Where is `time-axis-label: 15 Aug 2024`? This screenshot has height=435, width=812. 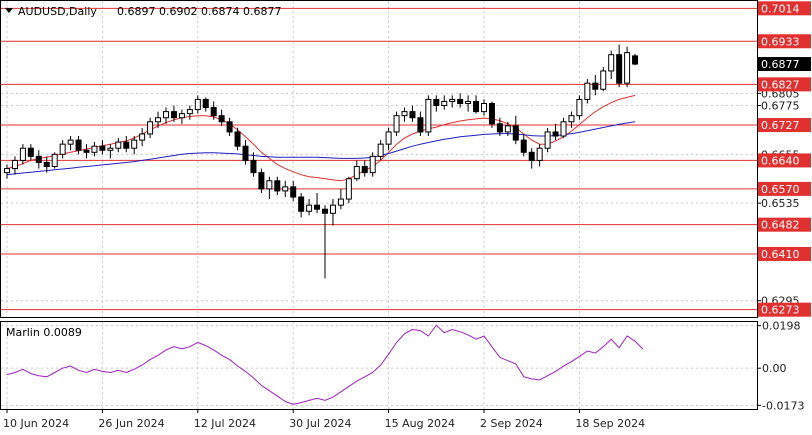
time-axis-label: 15 Aug 2024 is located at coordinates (420, 423).